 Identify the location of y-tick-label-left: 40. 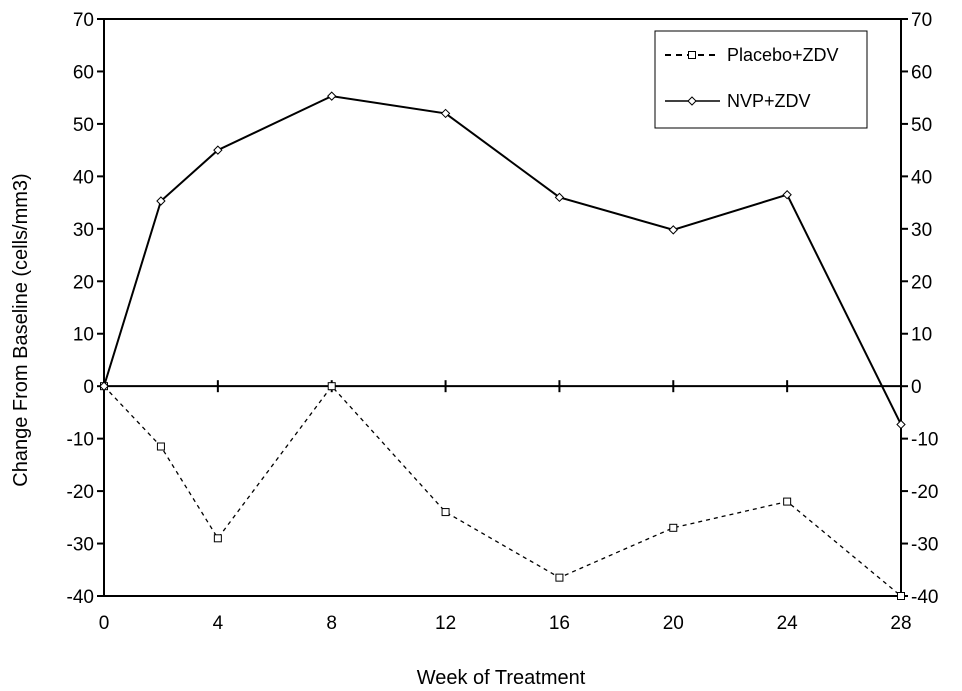
(83, 177).